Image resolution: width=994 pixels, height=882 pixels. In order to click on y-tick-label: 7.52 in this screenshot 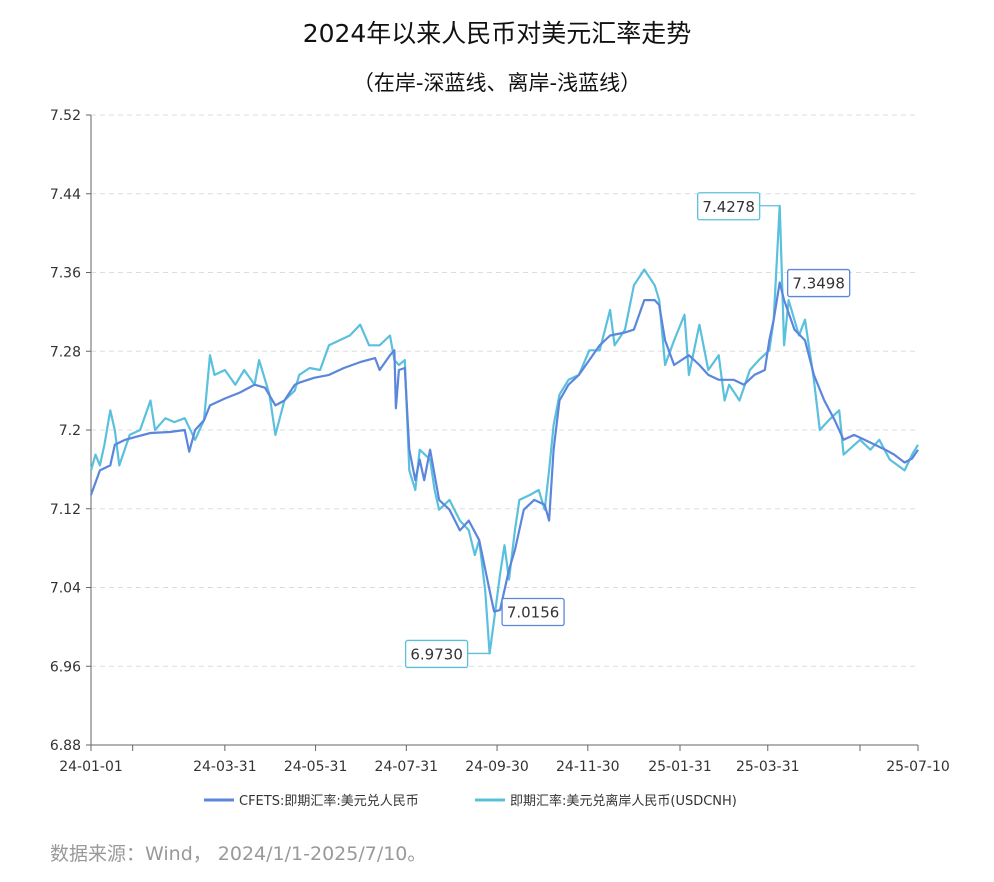, I will do `click(65, 116)`.